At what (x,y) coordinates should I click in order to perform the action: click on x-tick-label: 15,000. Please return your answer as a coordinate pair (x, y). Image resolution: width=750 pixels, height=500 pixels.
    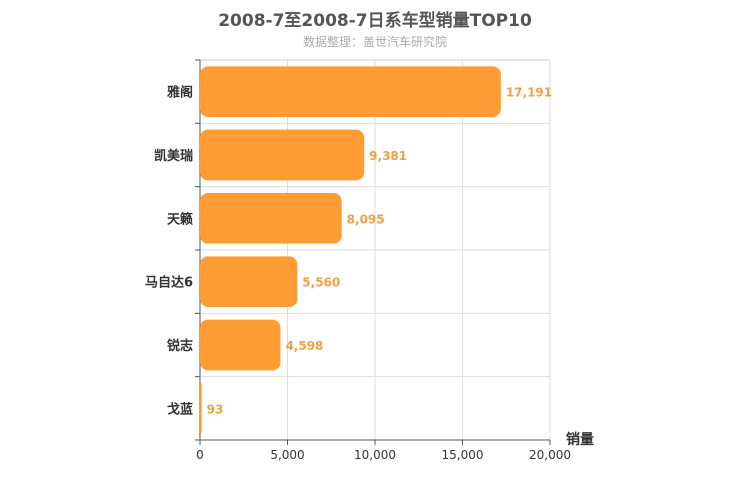
    Looking at the image, I should click on (463, 455).